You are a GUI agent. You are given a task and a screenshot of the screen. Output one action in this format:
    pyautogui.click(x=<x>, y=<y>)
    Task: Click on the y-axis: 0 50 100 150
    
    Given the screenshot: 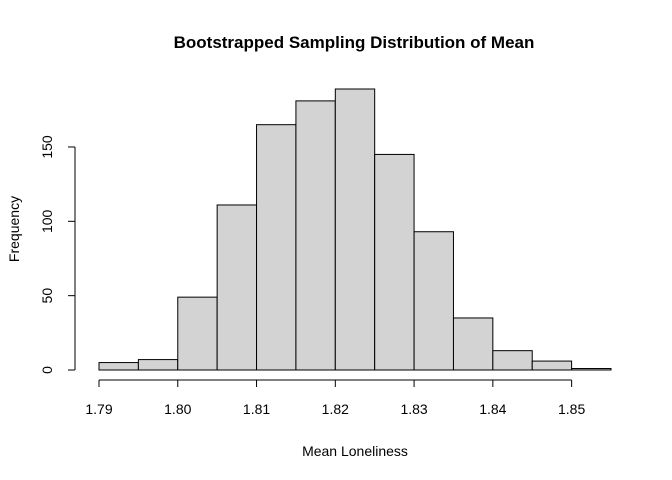 What is the action you would take?
    pyautogui.click(x=57, y=254)
    